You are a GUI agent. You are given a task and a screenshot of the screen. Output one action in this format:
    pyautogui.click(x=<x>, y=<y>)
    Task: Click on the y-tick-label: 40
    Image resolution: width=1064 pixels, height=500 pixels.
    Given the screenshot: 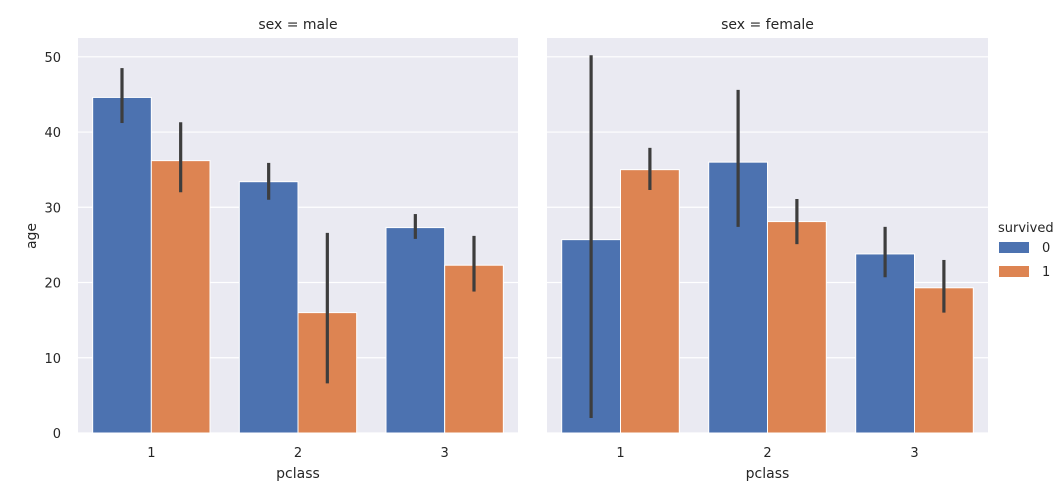 What is the action you would take?
    pyautogui.click(x=52, y=133)
    